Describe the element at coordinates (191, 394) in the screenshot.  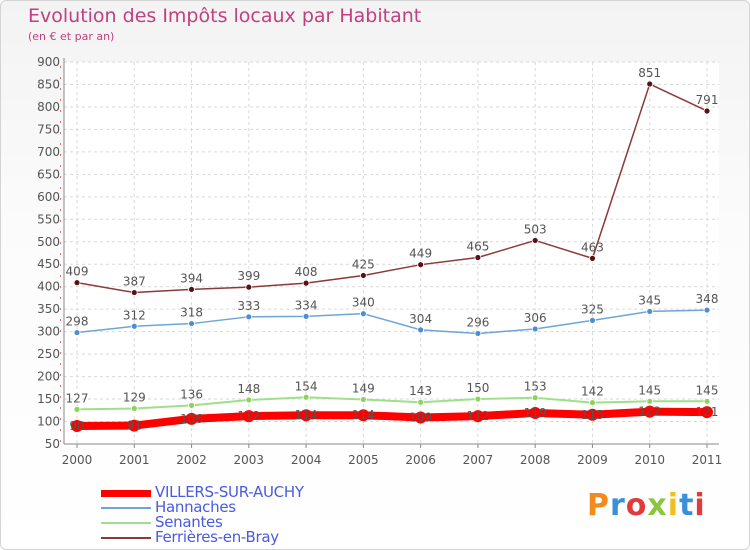
I see `data-label-2: 136` at that location.